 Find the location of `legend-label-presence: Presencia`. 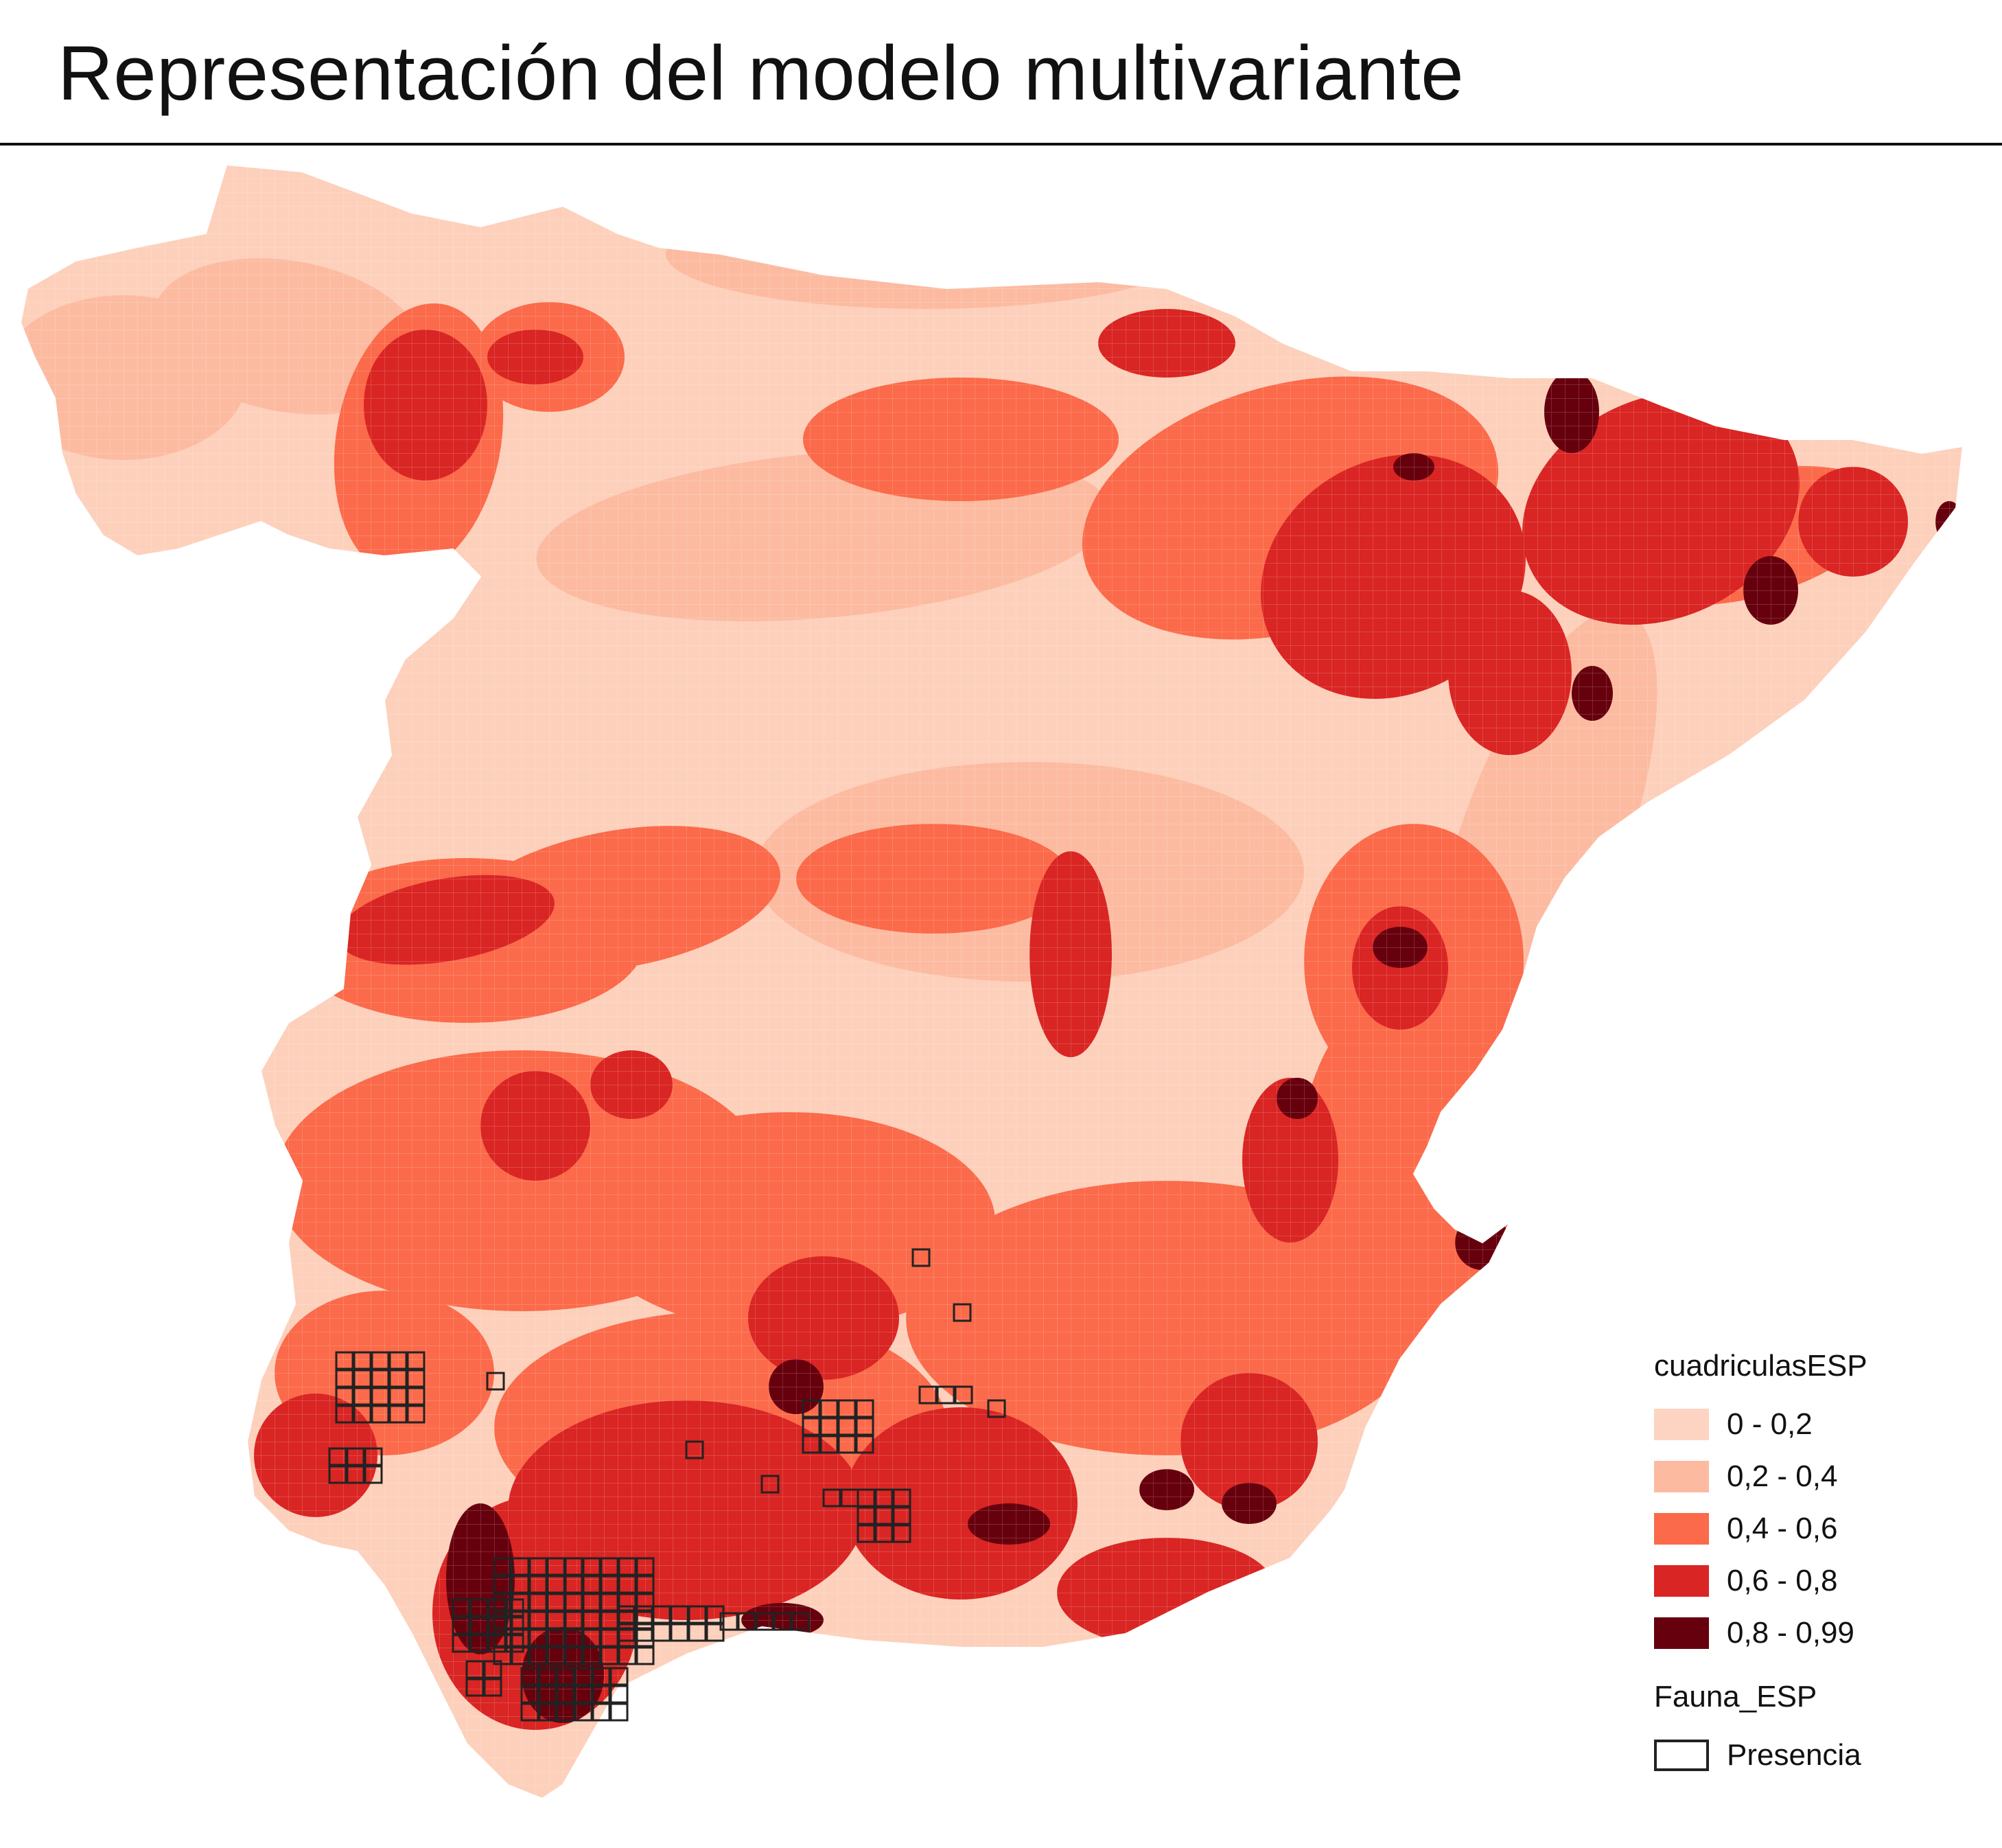

legend-label-presence: Presencia is located at coordinates (1794, 1755).